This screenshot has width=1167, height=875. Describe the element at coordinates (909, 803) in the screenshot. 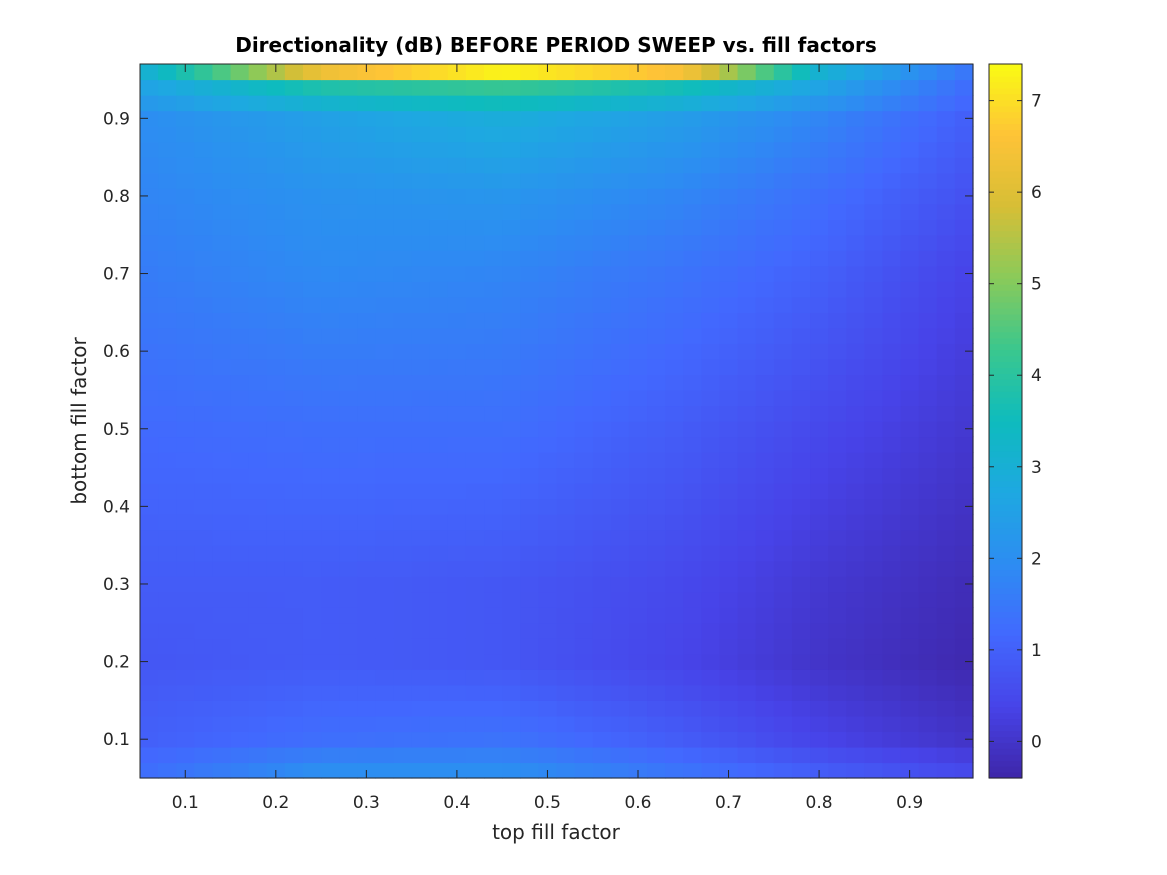

I see `x-tick-label: 0.9` at that location.